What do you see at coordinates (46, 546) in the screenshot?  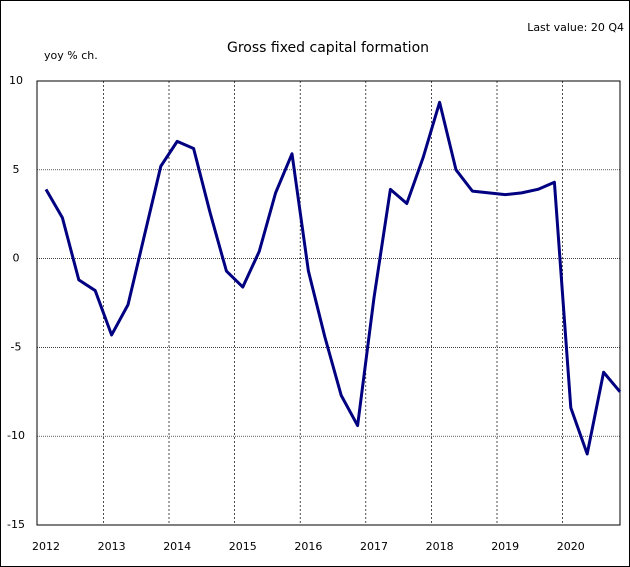 I see `x-tick-label: 2012` at bounding box center [46, 546].